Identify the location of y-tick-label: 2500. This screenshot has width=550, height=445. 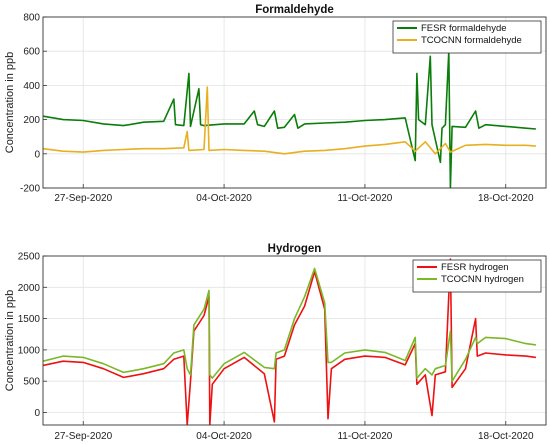
(29, 257).